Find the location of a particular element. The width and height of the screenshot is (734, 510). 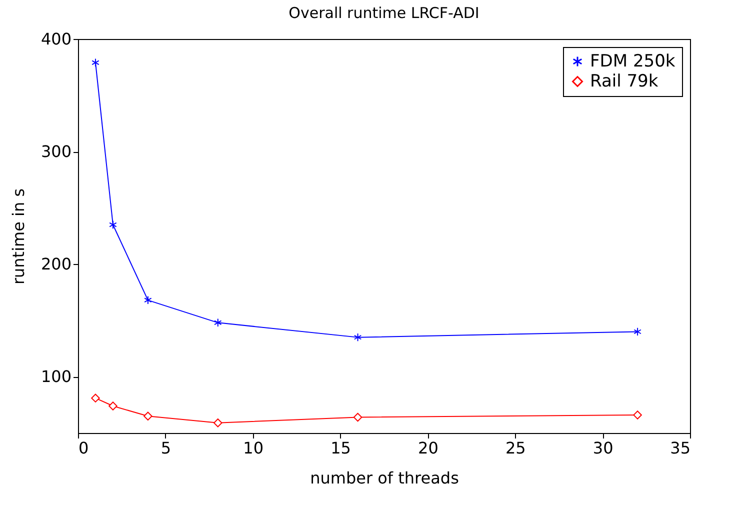

y-tick-label: 300 is located at coordinates (56, 152).